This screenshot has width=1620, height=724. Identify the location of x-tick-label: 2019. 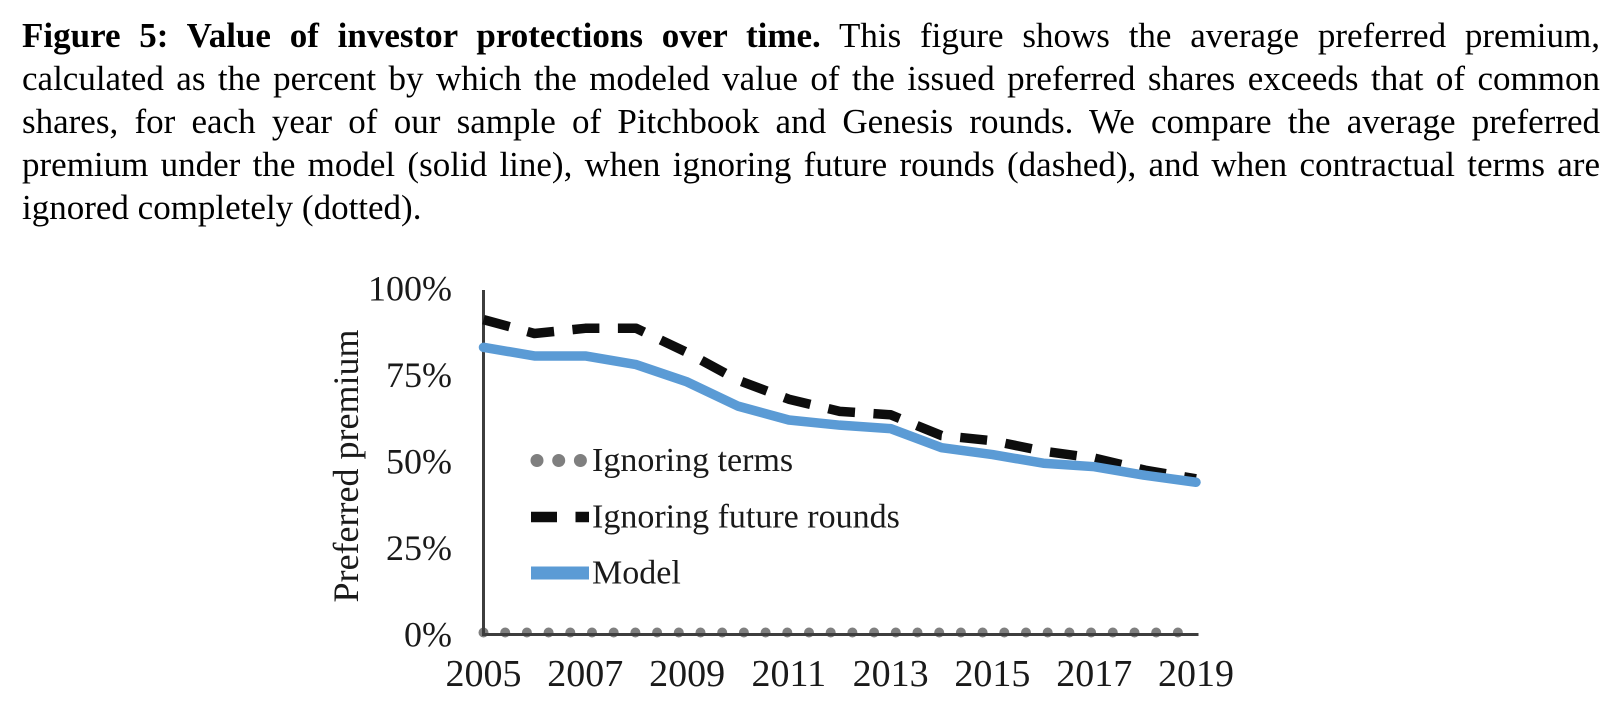
(1196, 674).